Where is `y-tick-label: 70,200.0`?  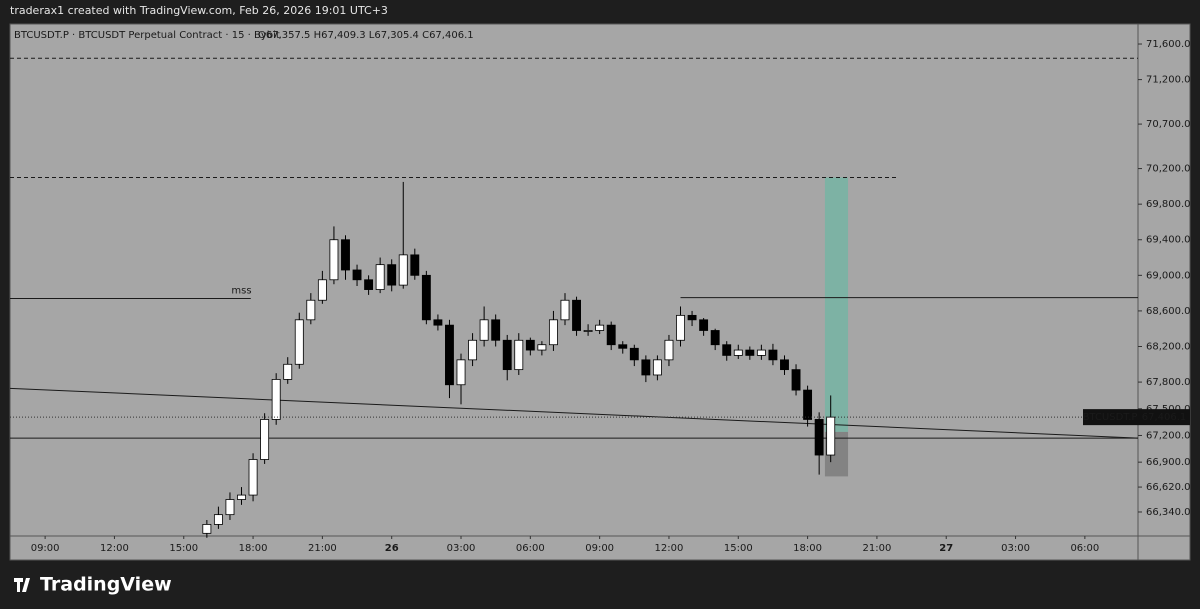 y-tick-label: 70,200.0 is located at coordinates (1168, 169).